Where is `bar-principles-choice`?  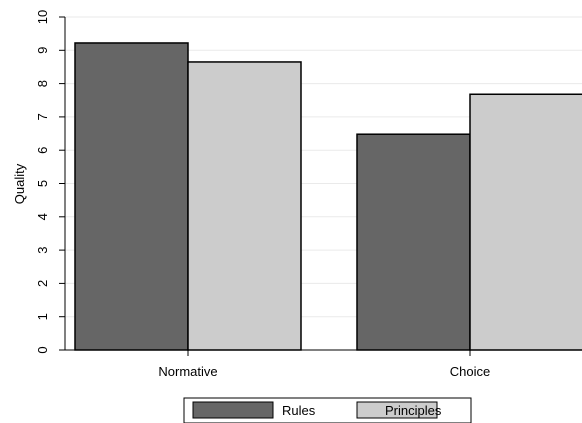
bar-principles-choice is located at coordinates (525, 222).